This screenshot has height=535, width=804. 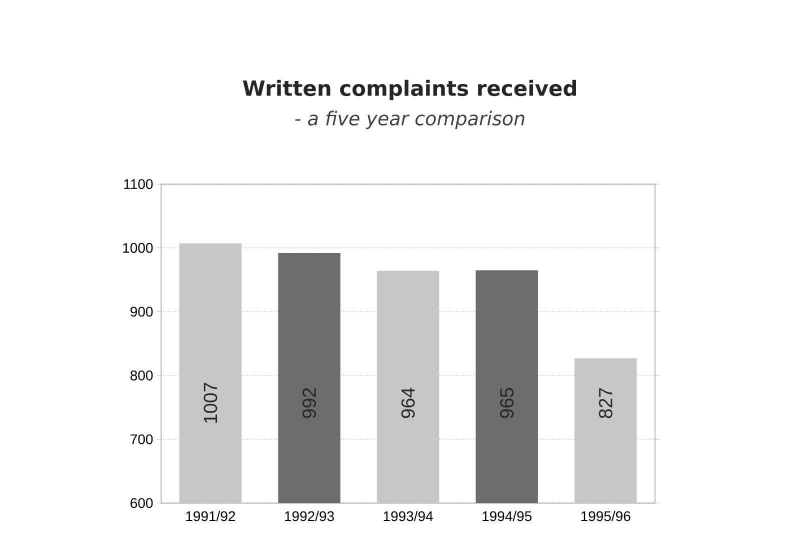 I want to click on x-tick-label: 1993/94, so click(x=408, y=516).